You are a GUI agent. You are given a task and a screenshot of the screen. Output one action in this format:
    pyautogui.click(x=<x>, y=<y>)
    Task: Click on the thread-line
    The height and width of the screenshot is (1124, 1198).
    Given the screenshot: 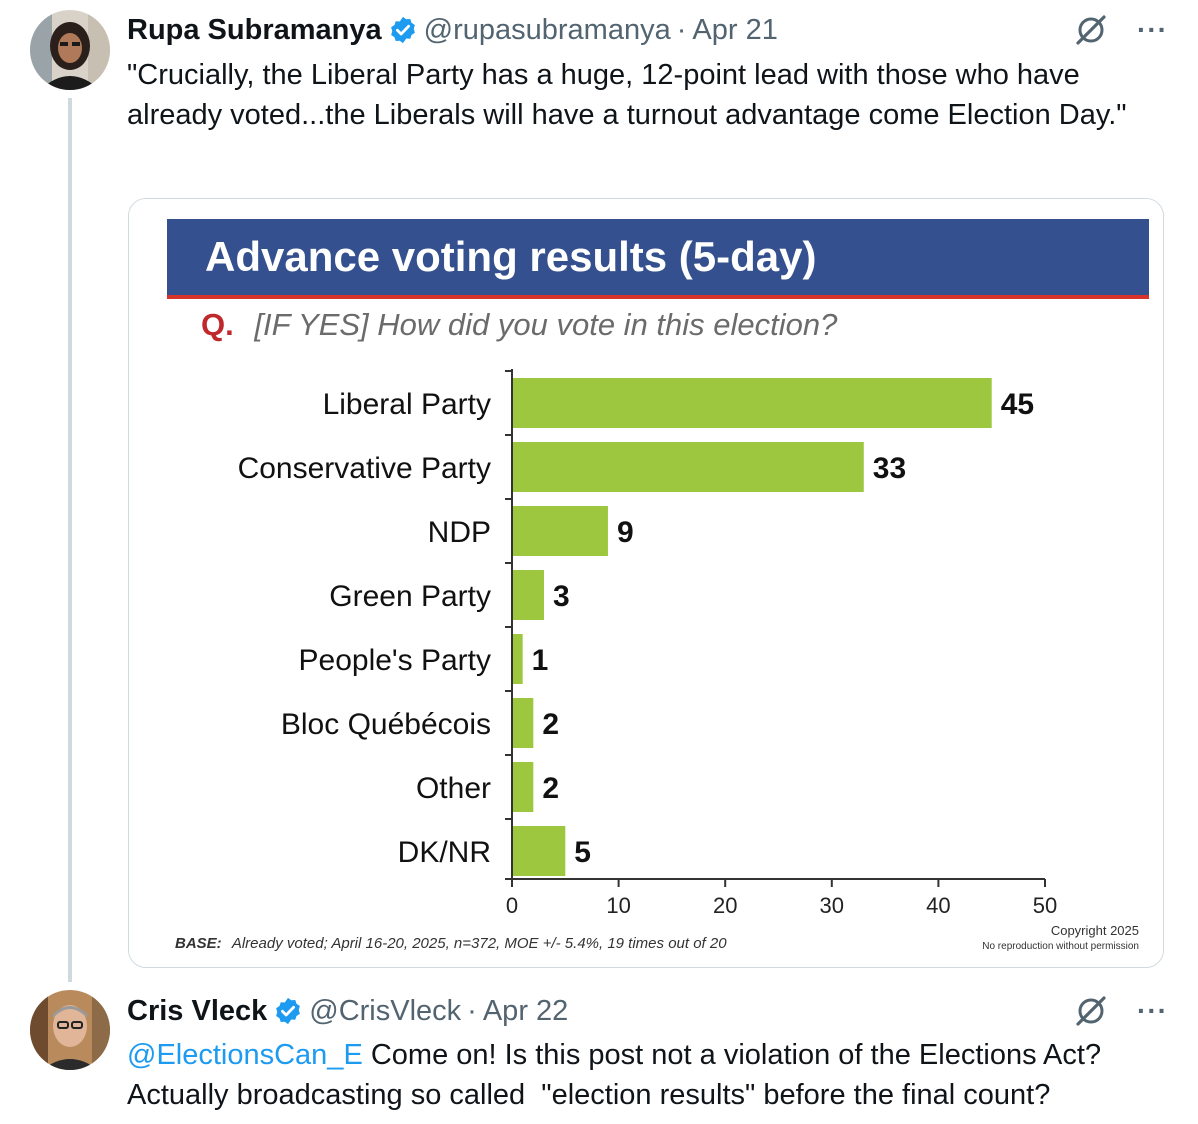 What is the action you would take?
    pyautogui.click(x=70, y=540)
    